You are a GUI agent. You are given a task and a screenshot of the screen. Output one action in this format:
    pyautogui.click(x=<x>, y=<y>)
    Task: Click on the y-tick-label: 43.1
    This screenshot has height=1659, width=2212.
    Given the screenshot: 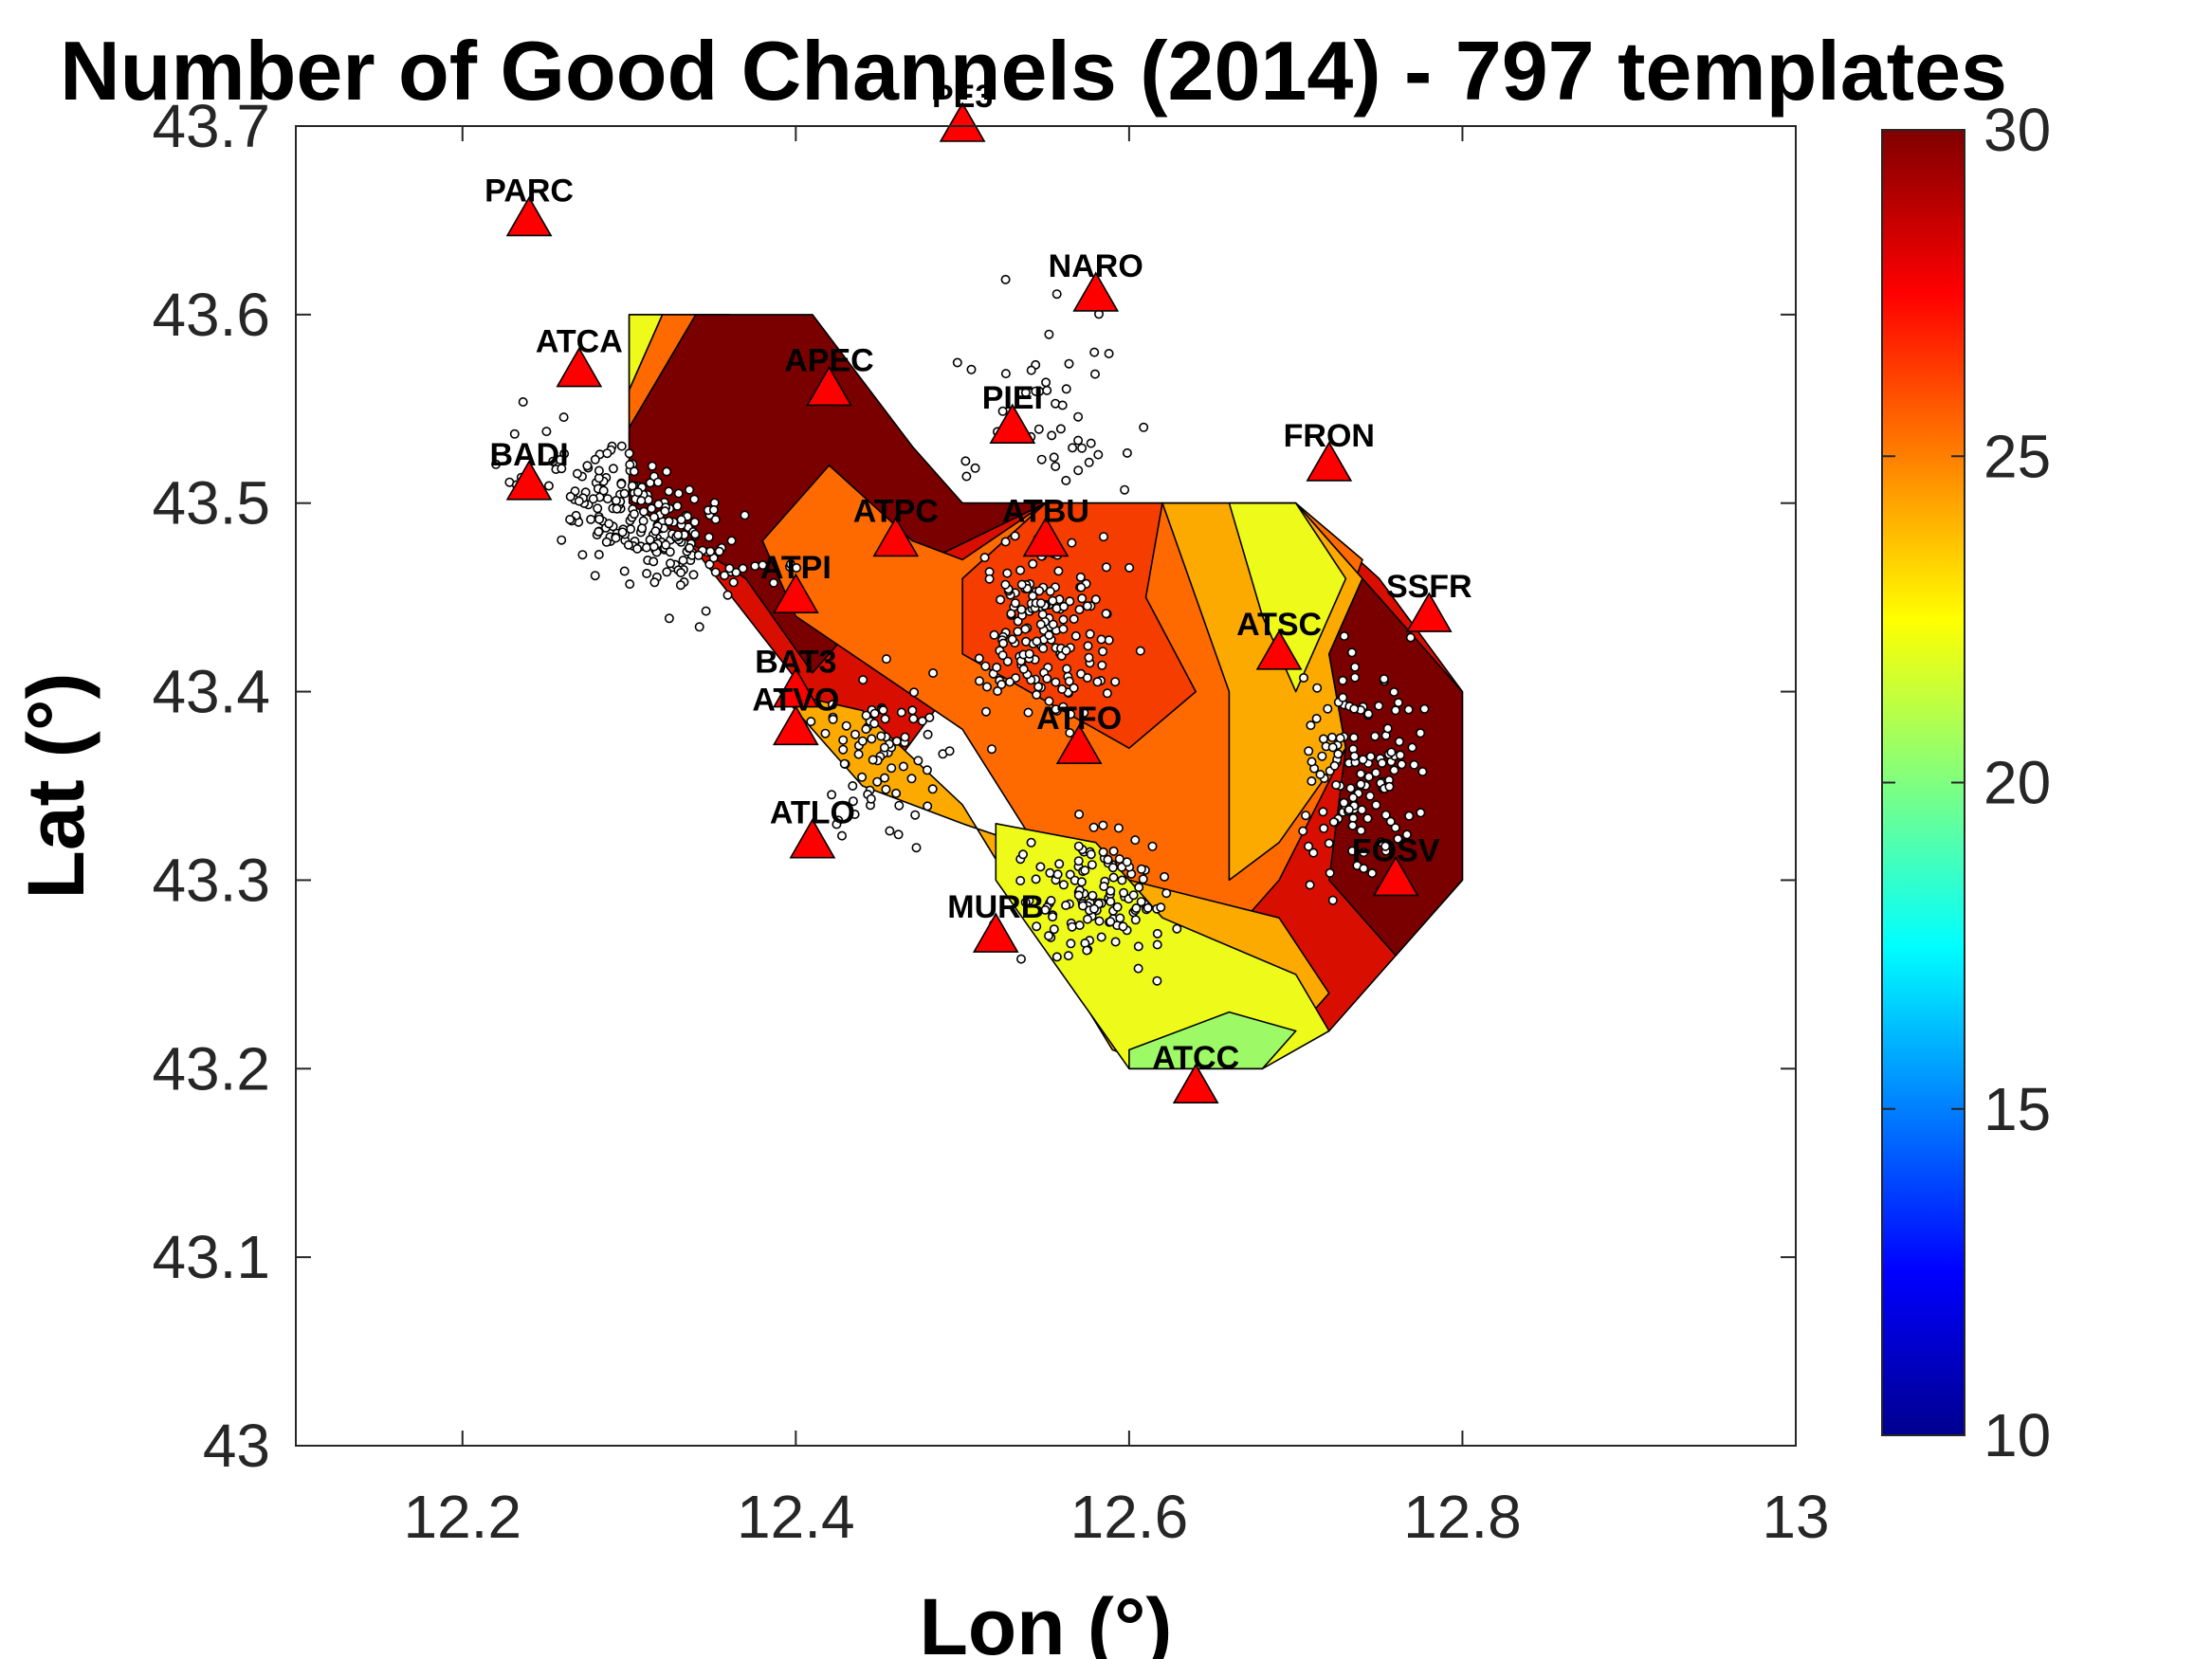 What is the action you would take?
    pyautogui.click(x=211, y=1257)
    